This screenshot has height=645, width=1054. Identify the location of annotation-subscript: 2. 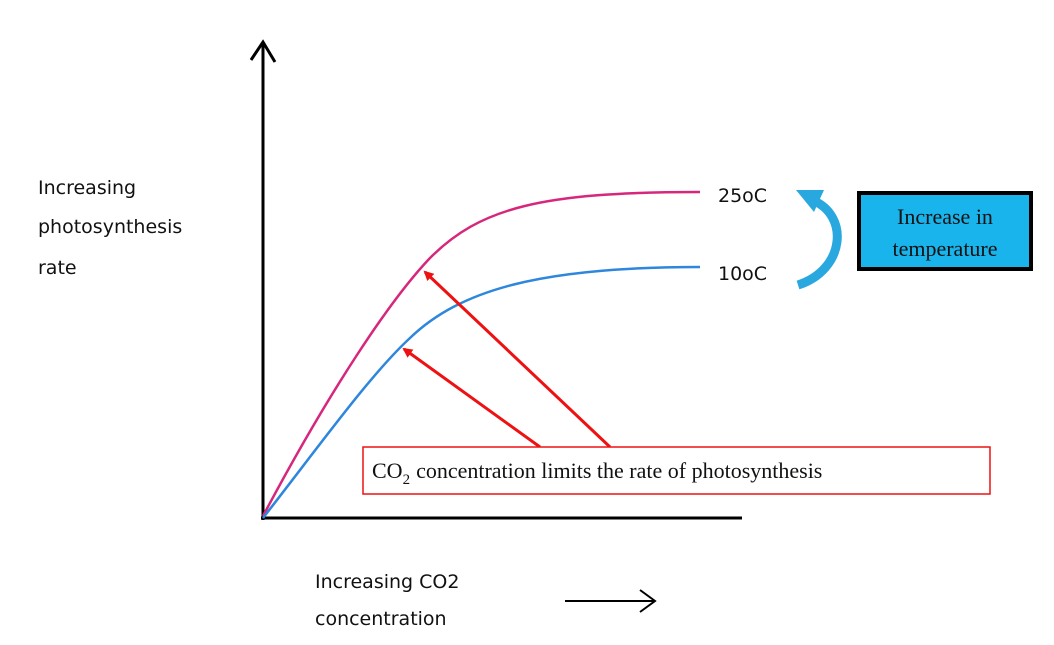
(407, 480).